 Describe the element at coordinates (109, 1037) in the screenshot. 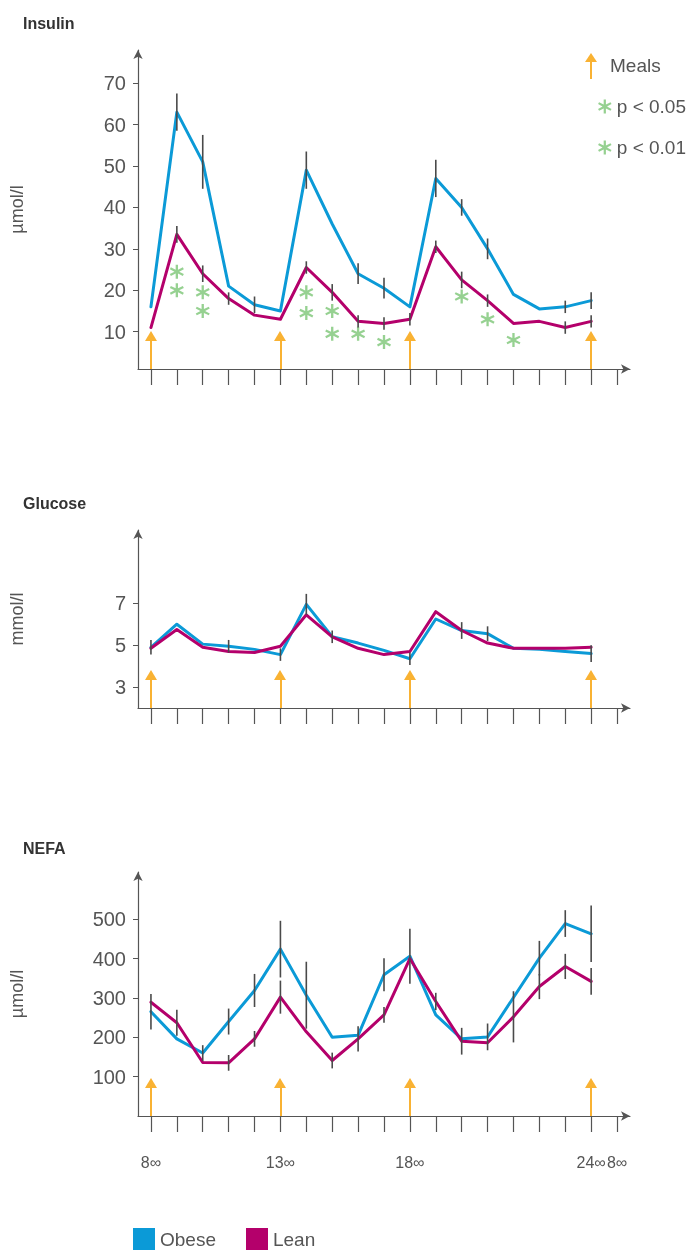

I see `y-tick-label: 200` at that location.